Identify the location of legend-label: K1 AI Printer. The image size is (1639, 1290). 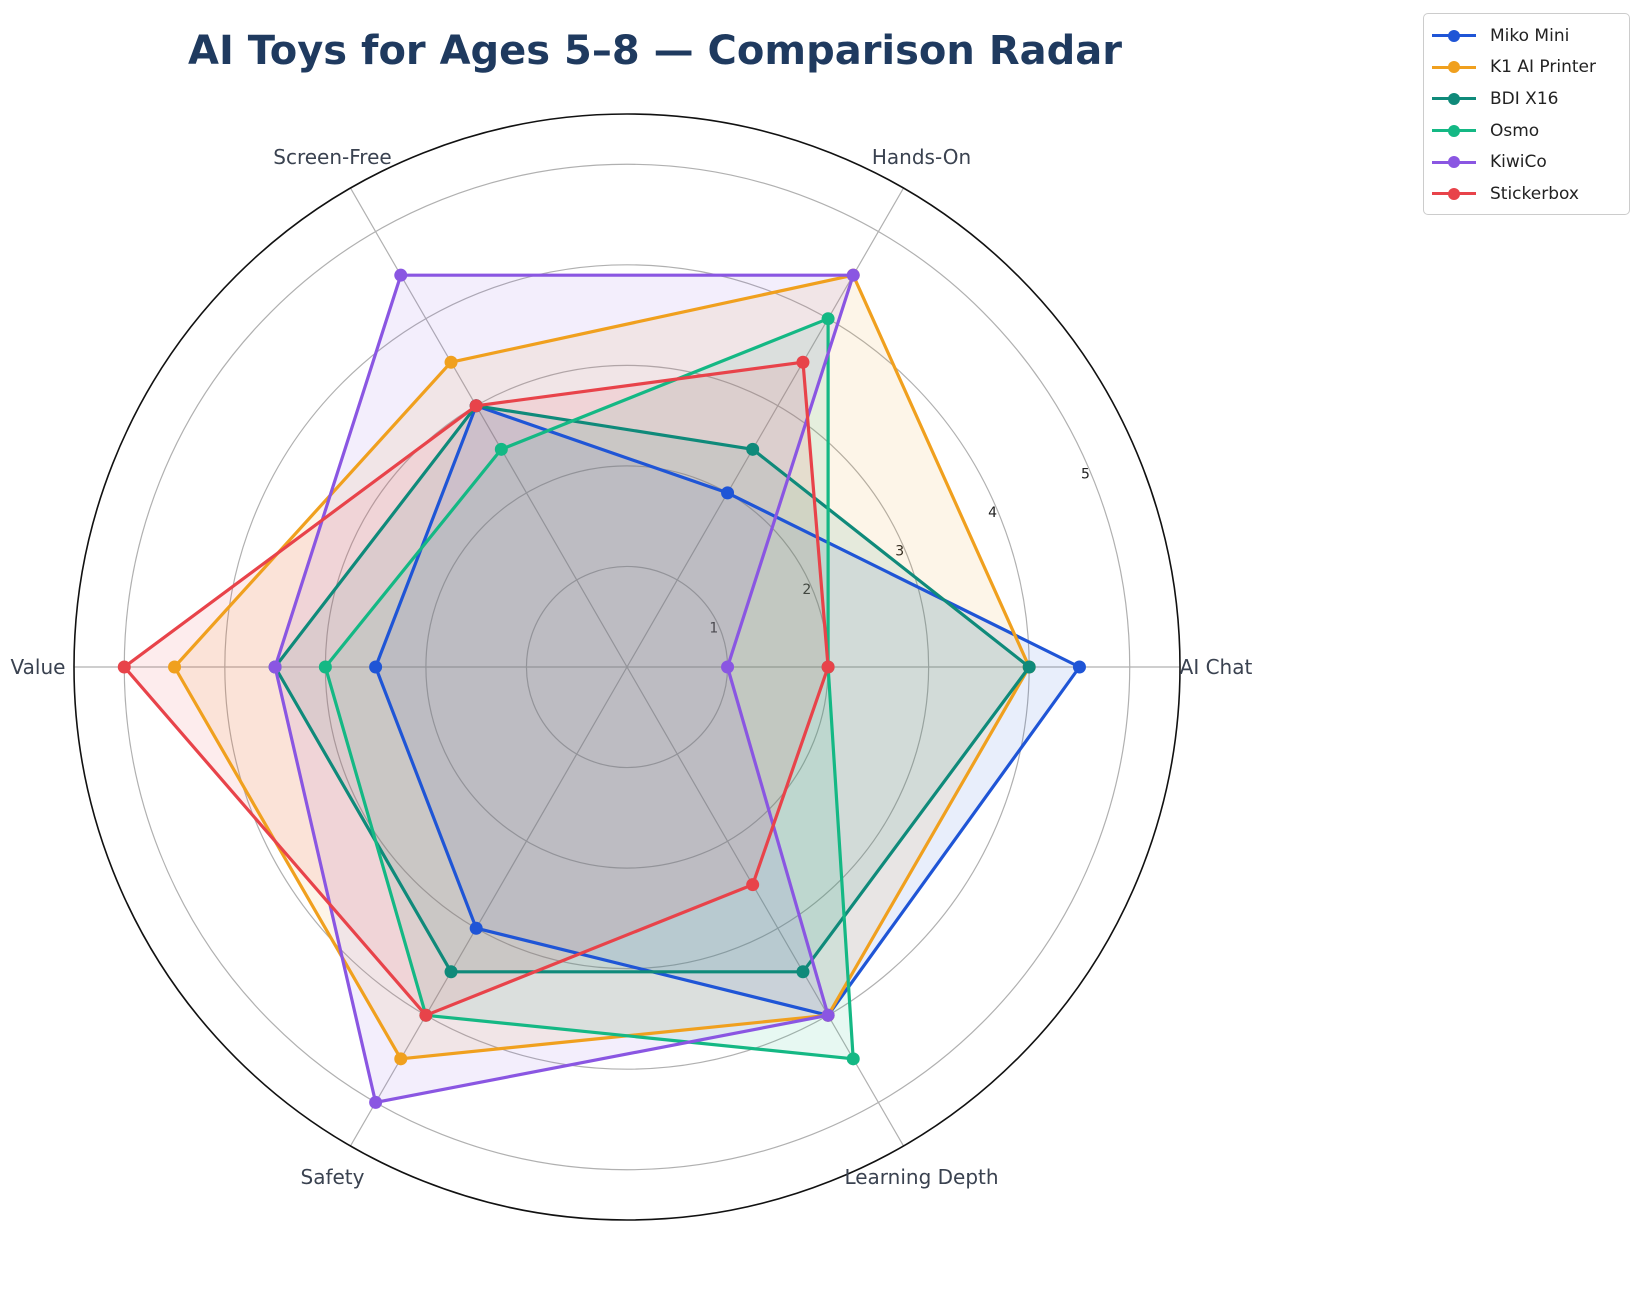
(1543, 67).